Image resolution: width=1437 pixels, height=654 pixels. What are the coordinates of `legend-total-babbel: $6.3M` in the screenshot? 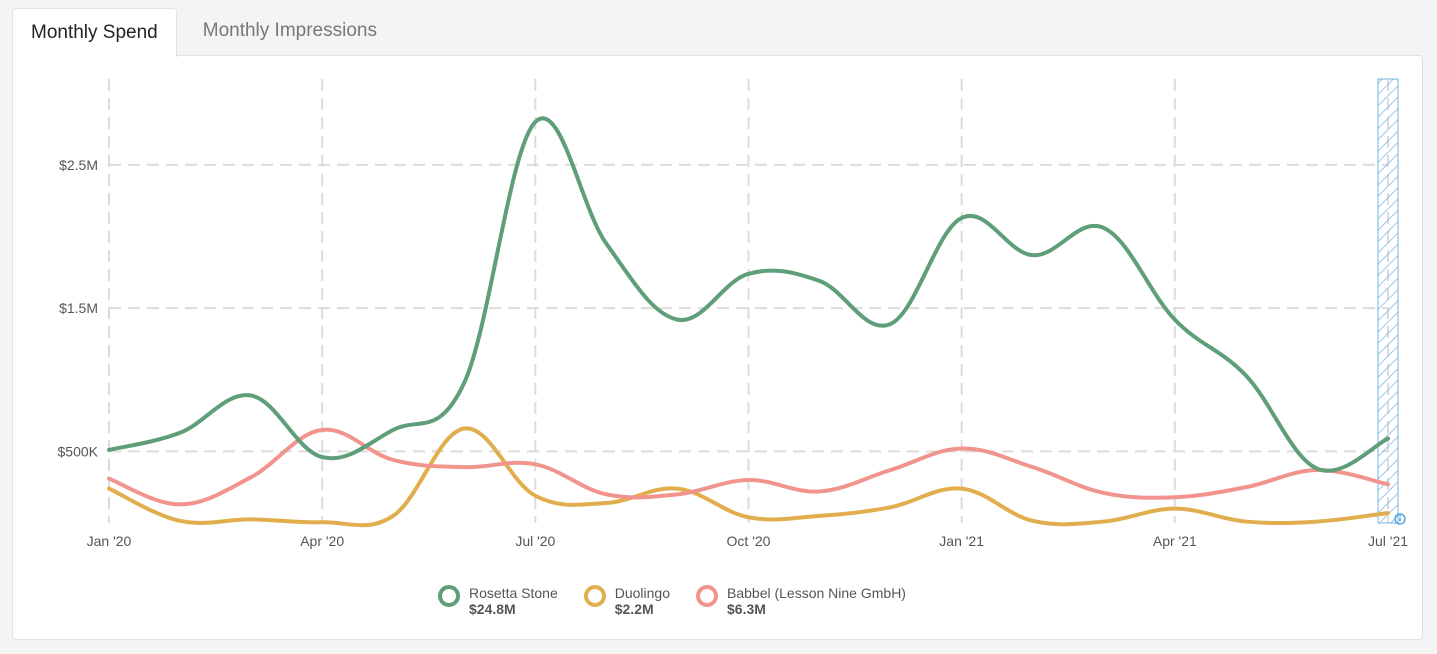 It's located at (746, 609).